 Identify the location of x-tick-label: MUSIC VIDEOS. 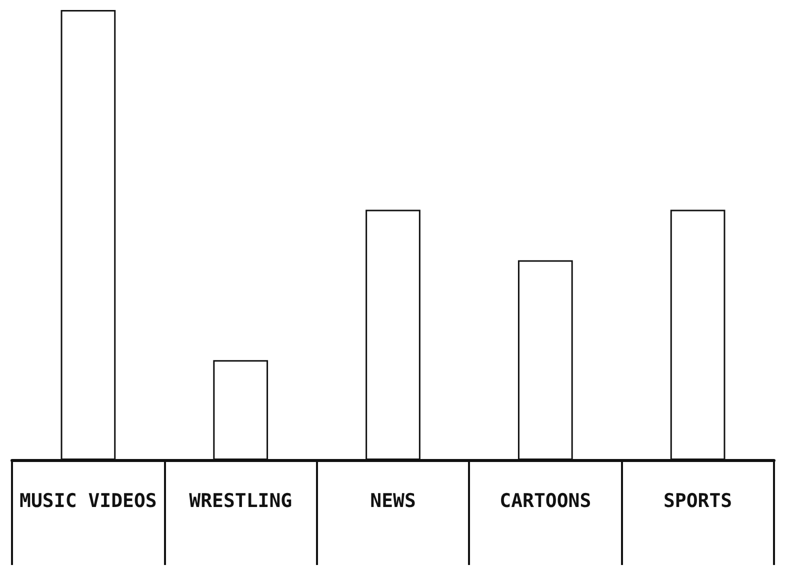
(88, 501).